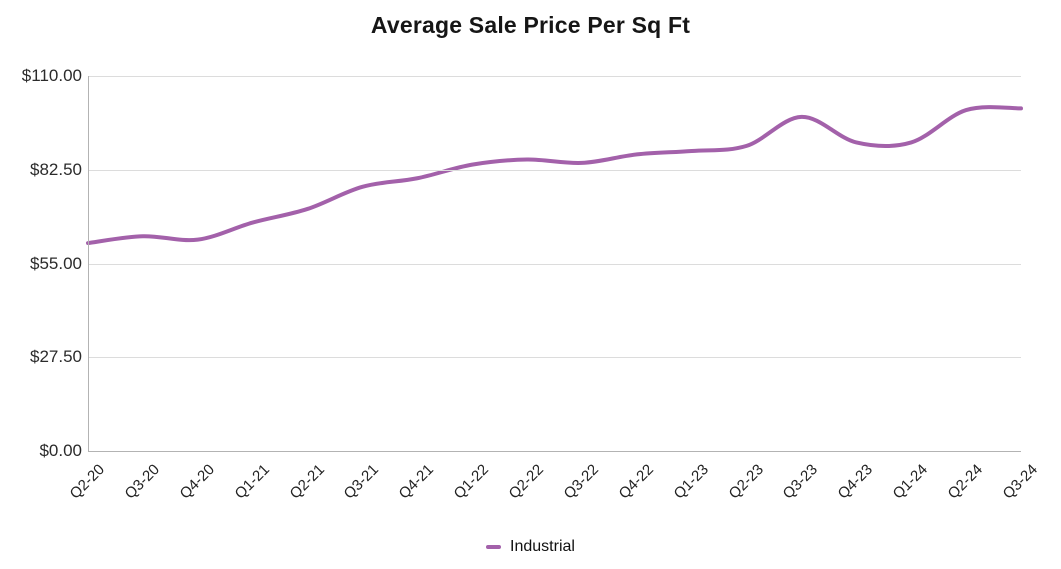  Describe the element at coordinates (746, 482) in the screenshot. I see `x-tick-label: Q2-23` at that location.